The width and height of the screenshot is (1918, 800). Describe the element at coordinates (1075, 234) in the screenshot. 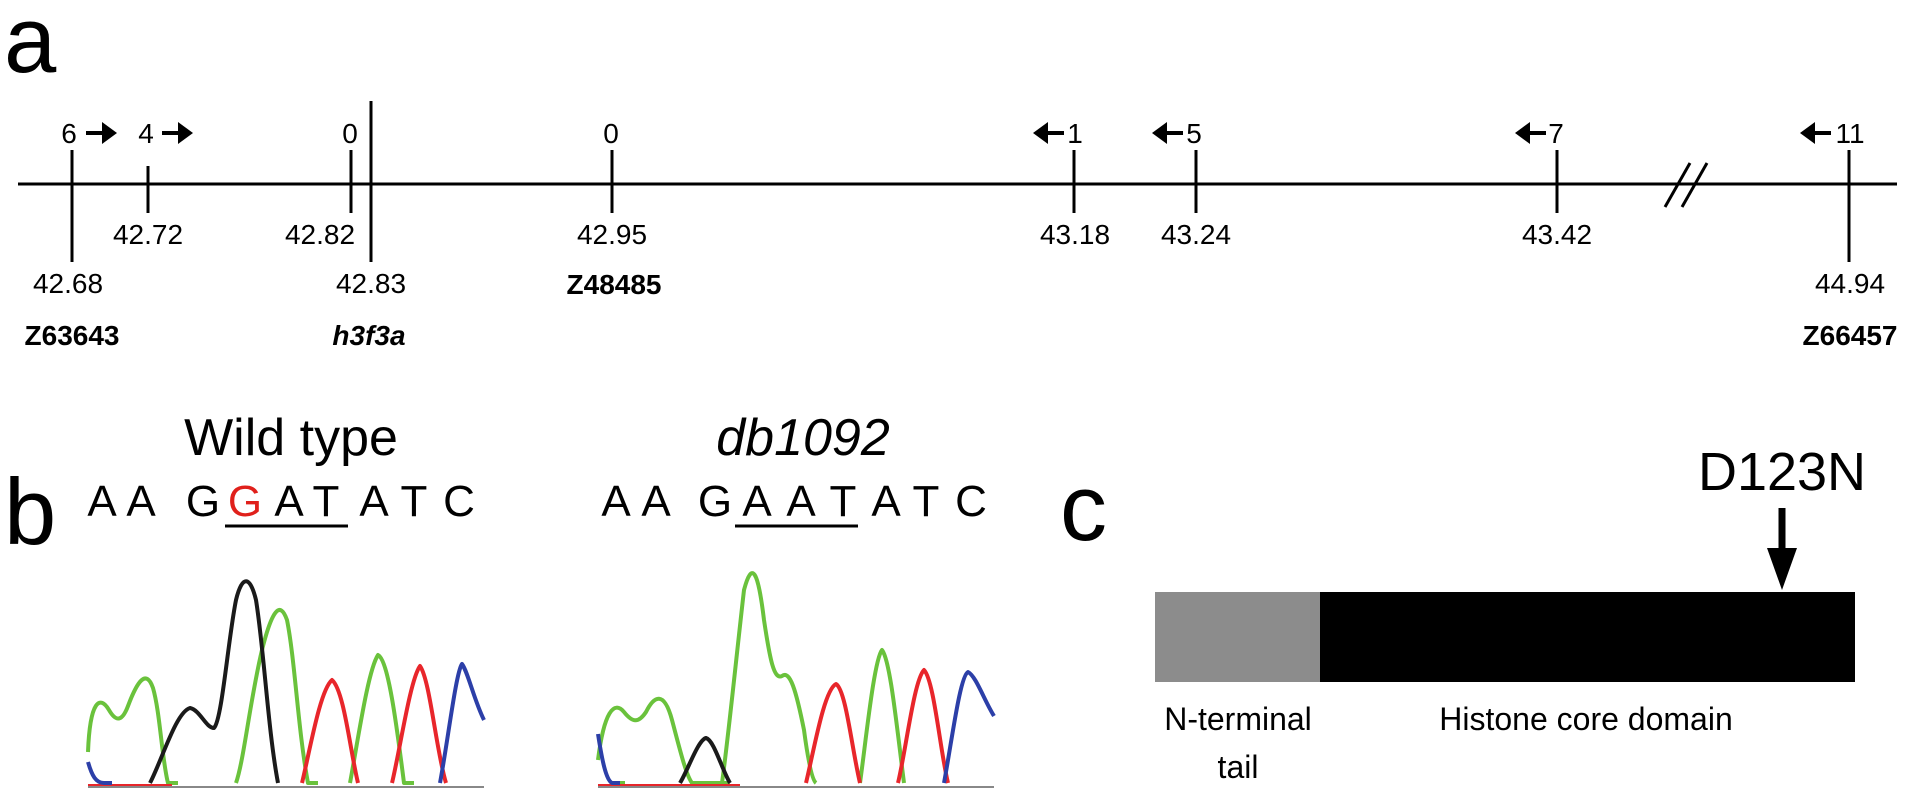

I see `position-label: 43.18` at that location.